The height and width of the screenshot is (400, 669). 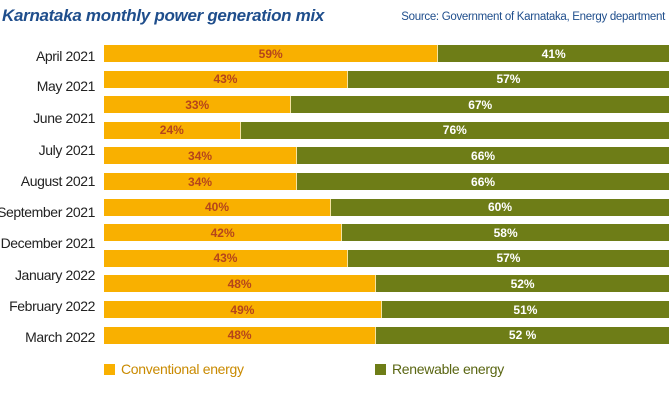 I want to click on category-label: June 2021, so click(x=64, y=118).